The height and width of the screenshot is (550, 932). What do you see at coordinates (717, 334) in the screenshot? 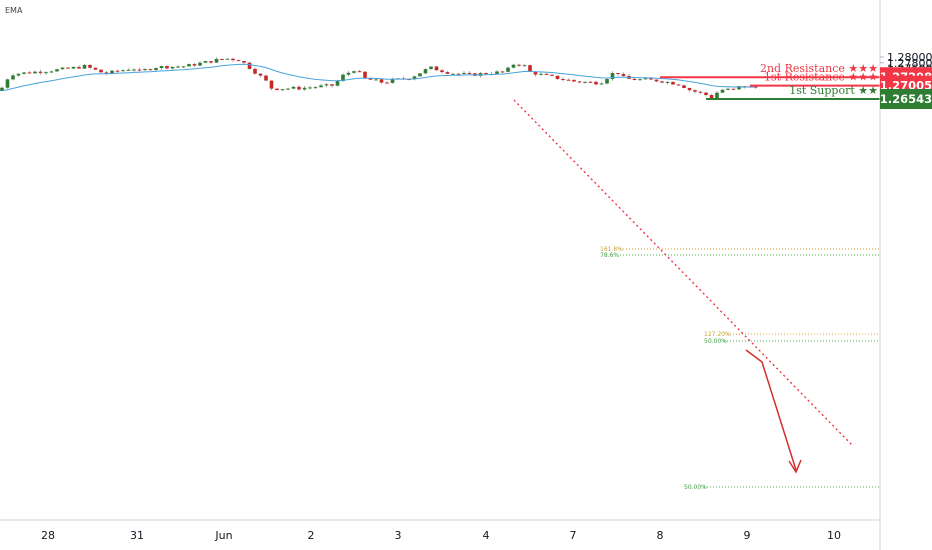
I see `fib-label: 127.20%` at bounding box center [717, 334].